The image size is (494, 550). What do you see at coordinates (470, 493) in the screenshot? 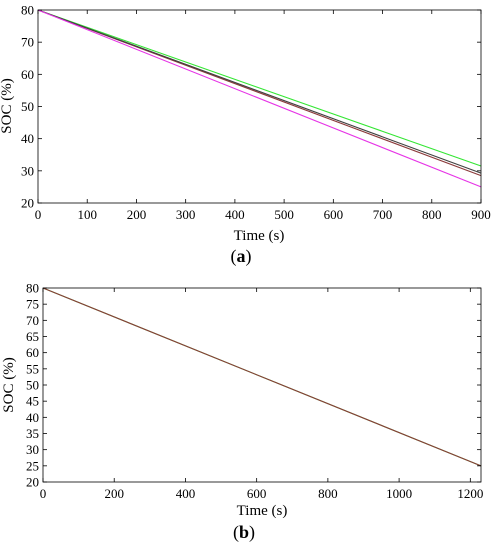
I see `x-tick-label: 1200` at bounding box center [470, 493].